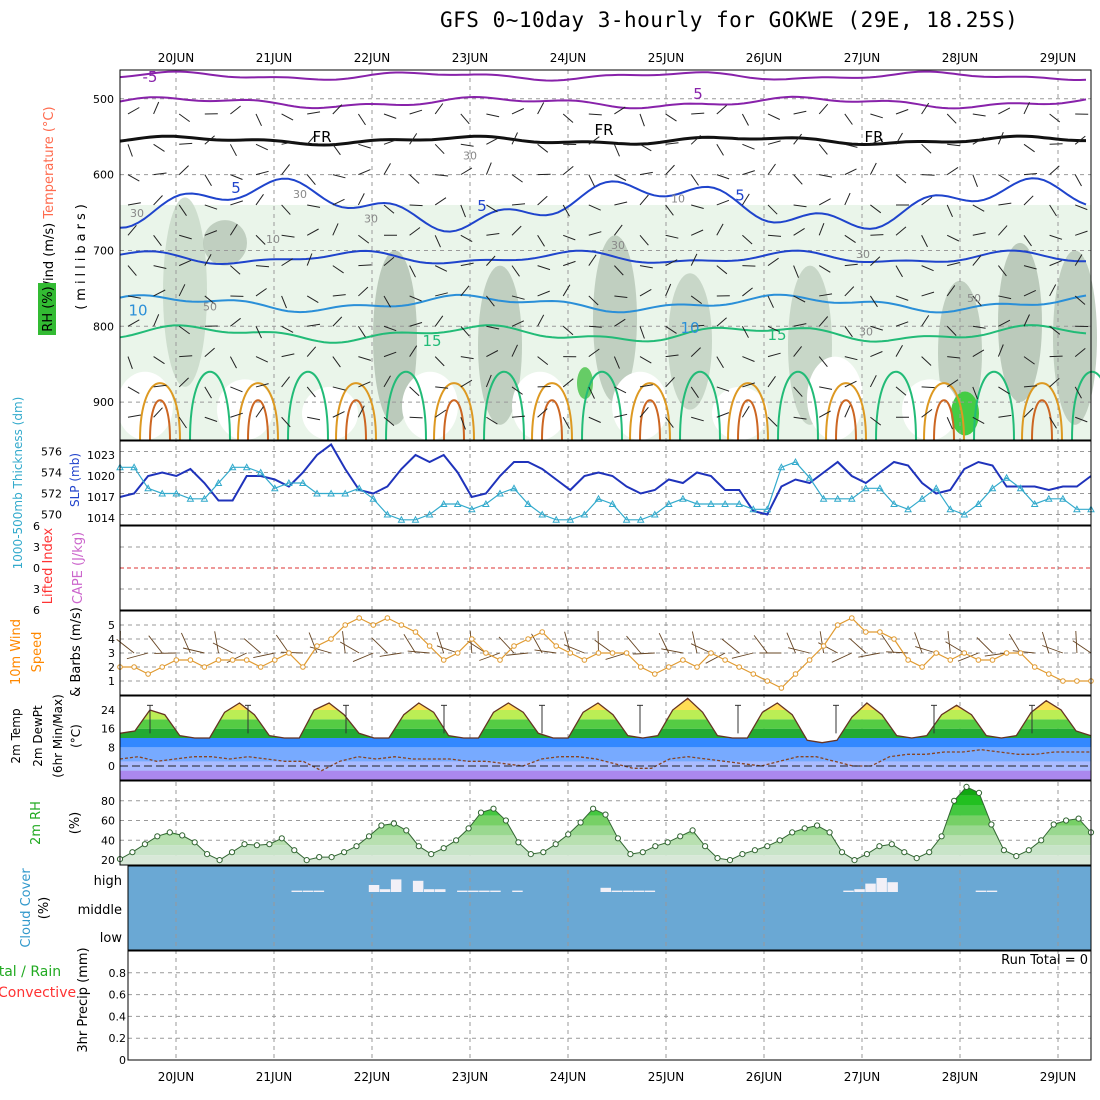  I want to click on temp-band, so click(605, 715).